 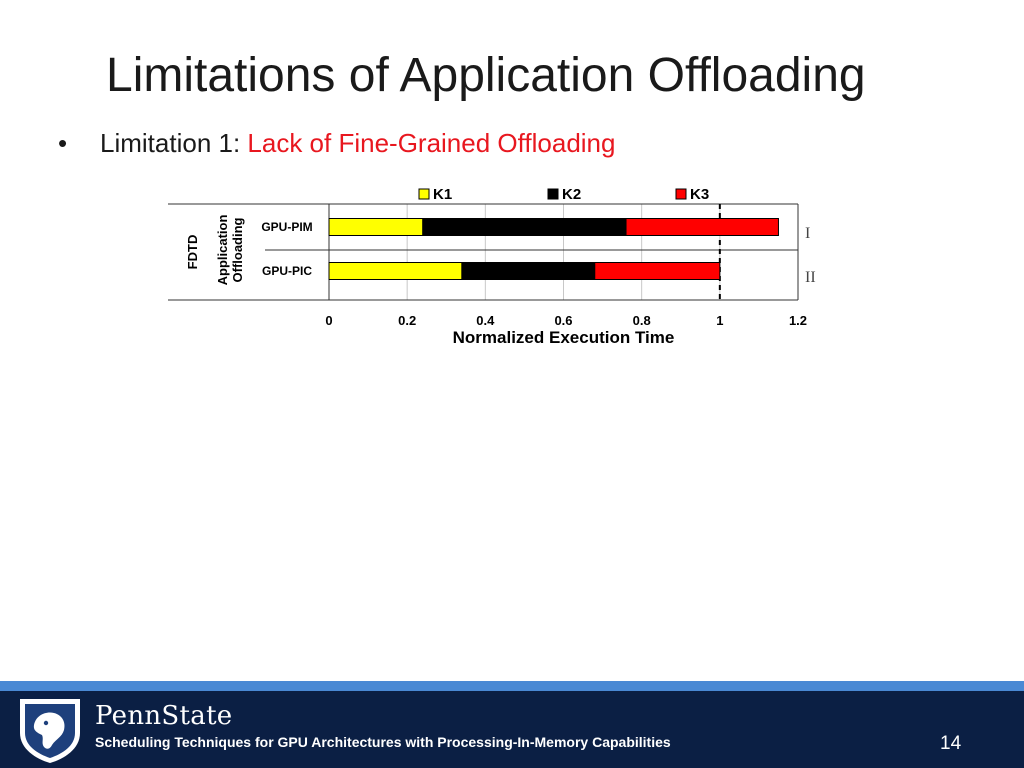 I want to click on group-label: FDTD, so click(x=192, y=252).